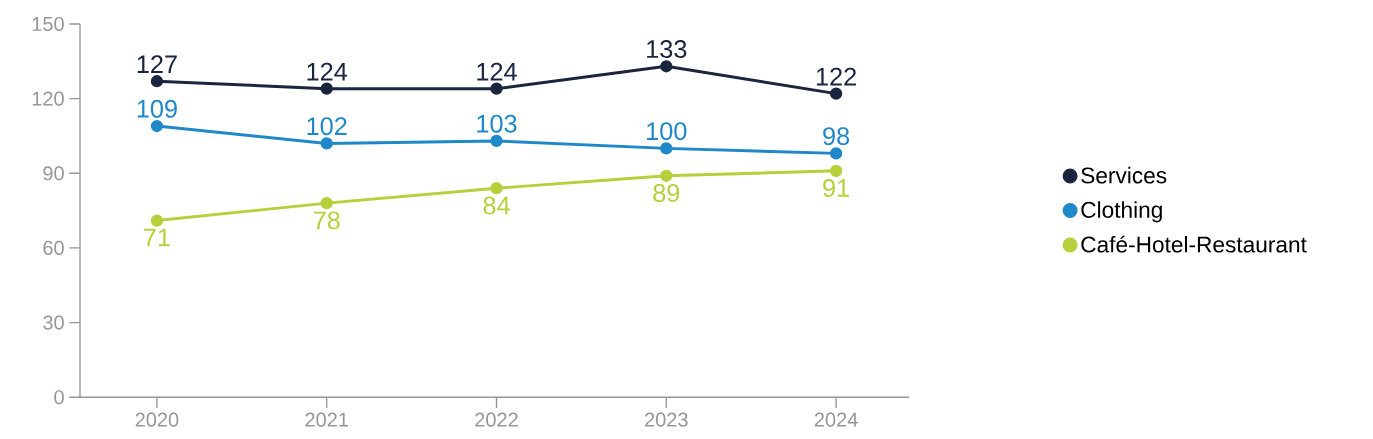  What do you see at coordinates (667, 49) in the screenshot?
I see `data-label: 133` at bounding box center [667, 49].